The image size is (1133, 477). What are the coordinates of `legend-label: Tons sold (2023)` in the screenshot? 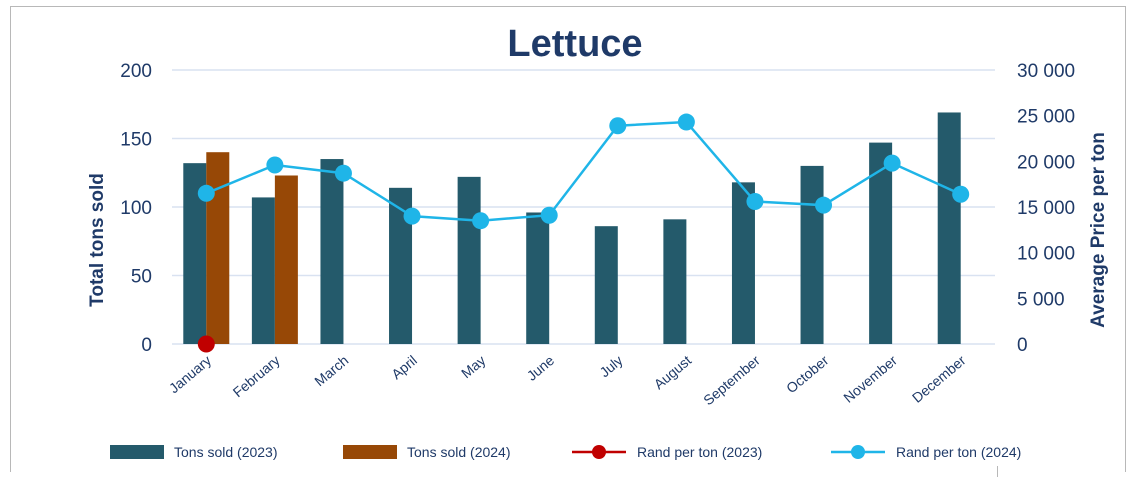 It's located at (226, 452).